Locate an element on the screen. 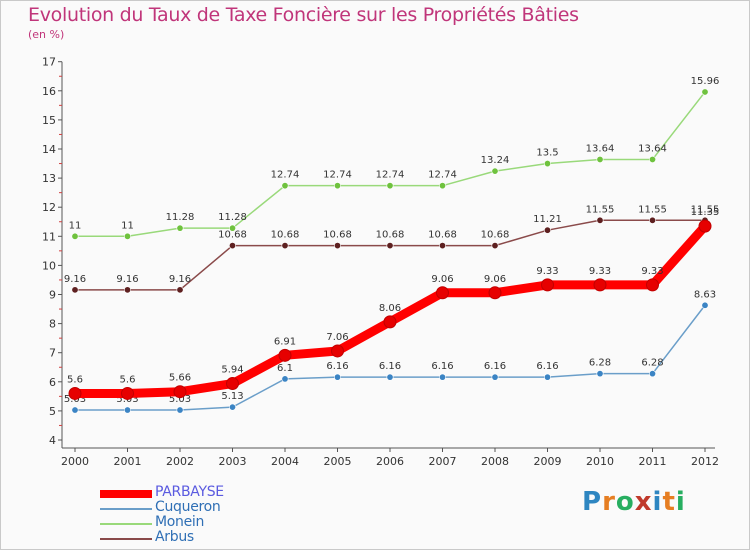 This screenshot has width=750, height=550. y-tick-label: 8 is located at coordinates (52, 324).